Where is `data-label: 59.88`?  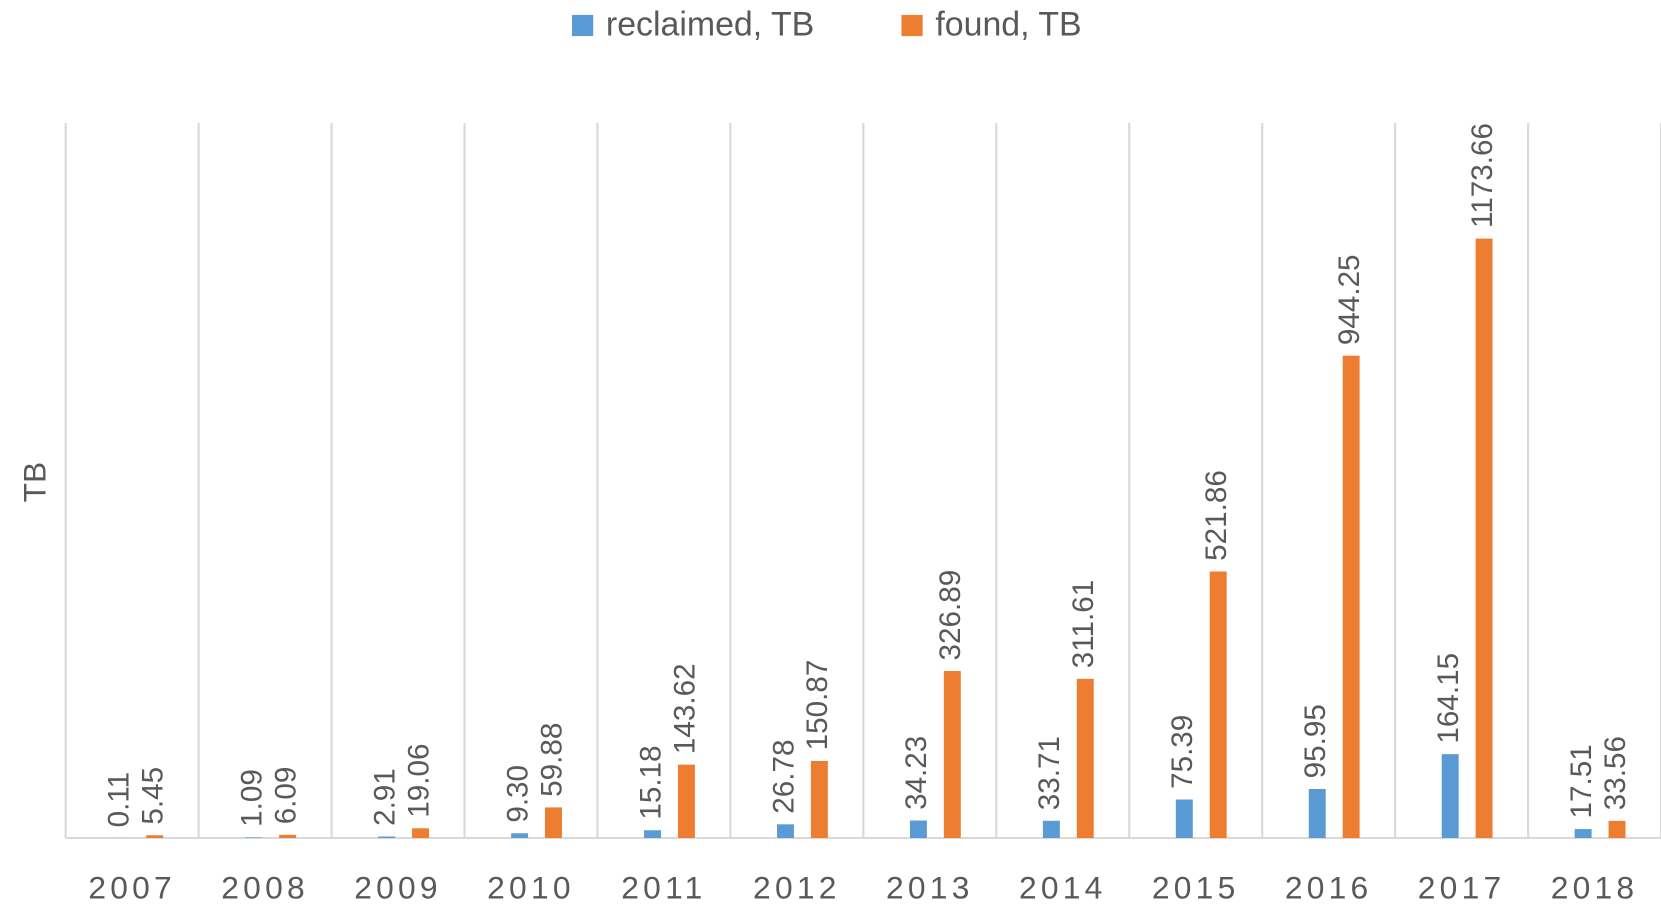
data-label: 59.88 is located at coordinates (551, 760).